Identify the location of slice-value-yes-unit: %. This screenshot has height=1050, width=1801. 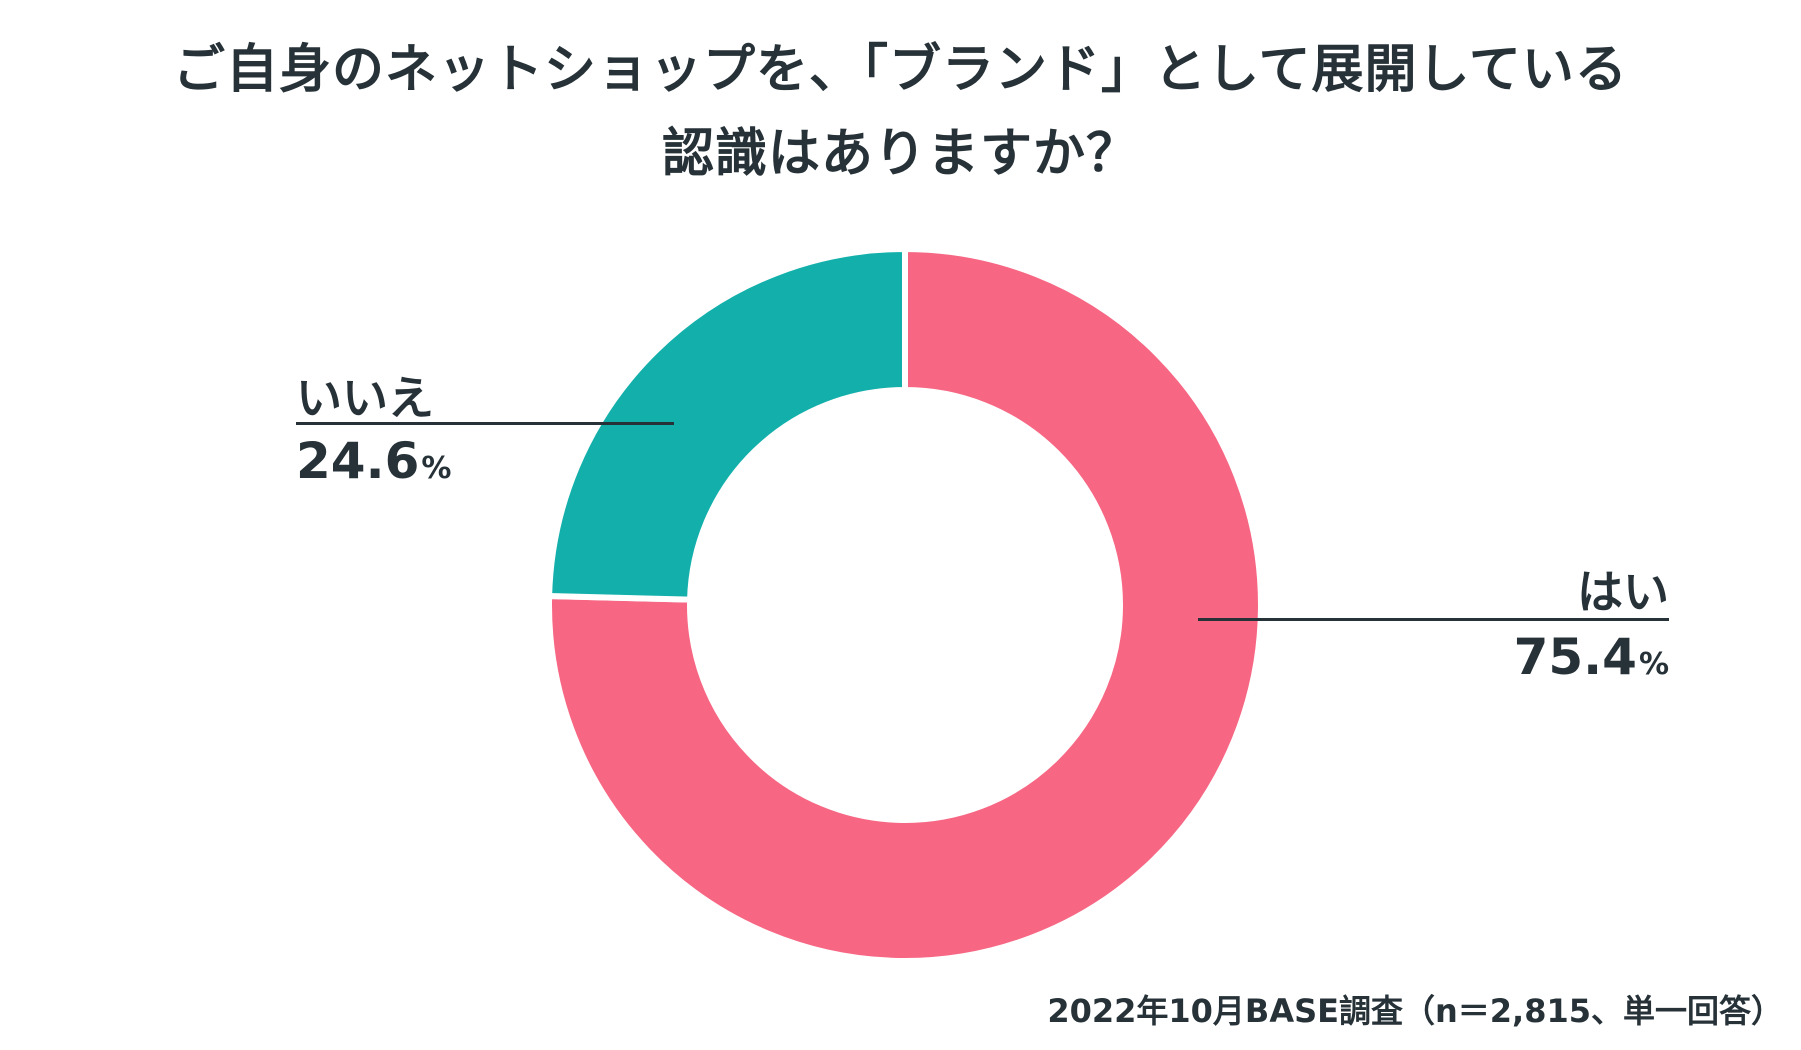
(1653, 664).